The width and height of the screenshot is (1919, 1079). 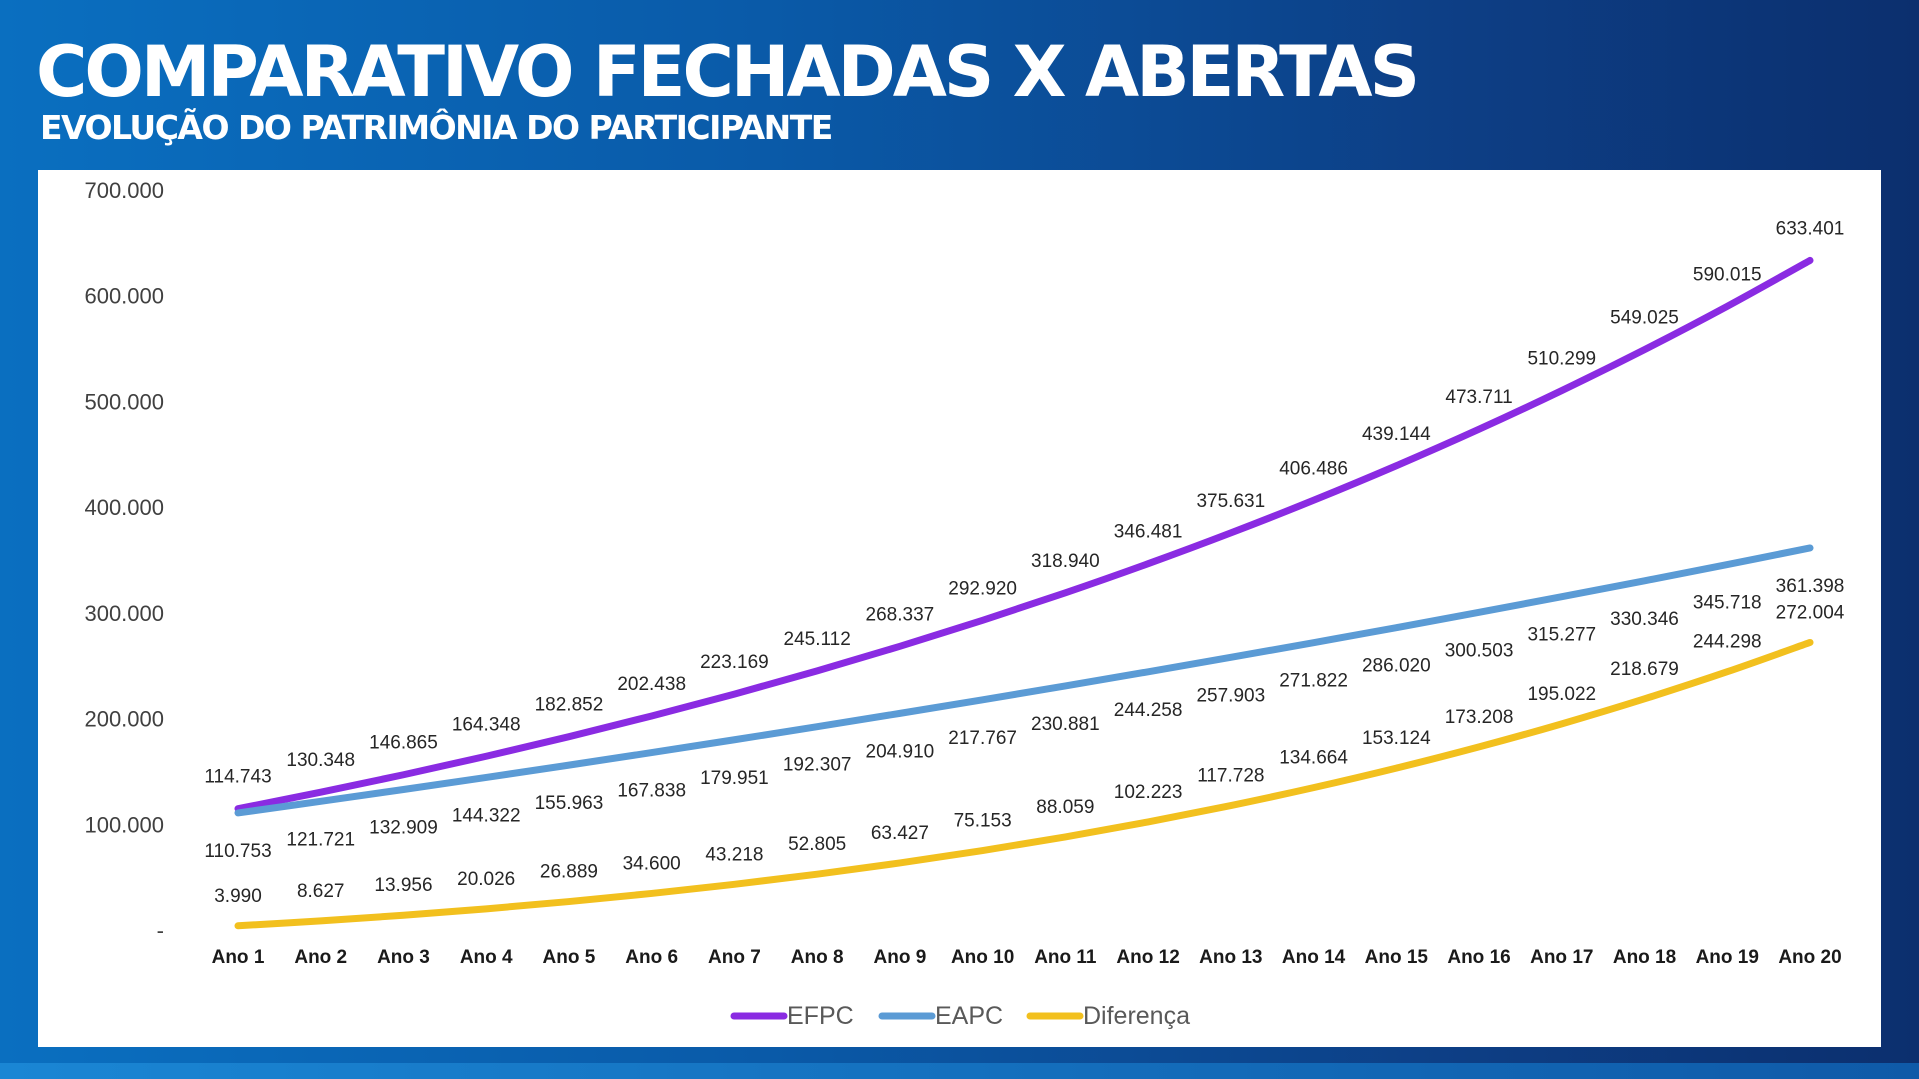 I want to click on data-label: 8.627, so click(x=321, y=891).